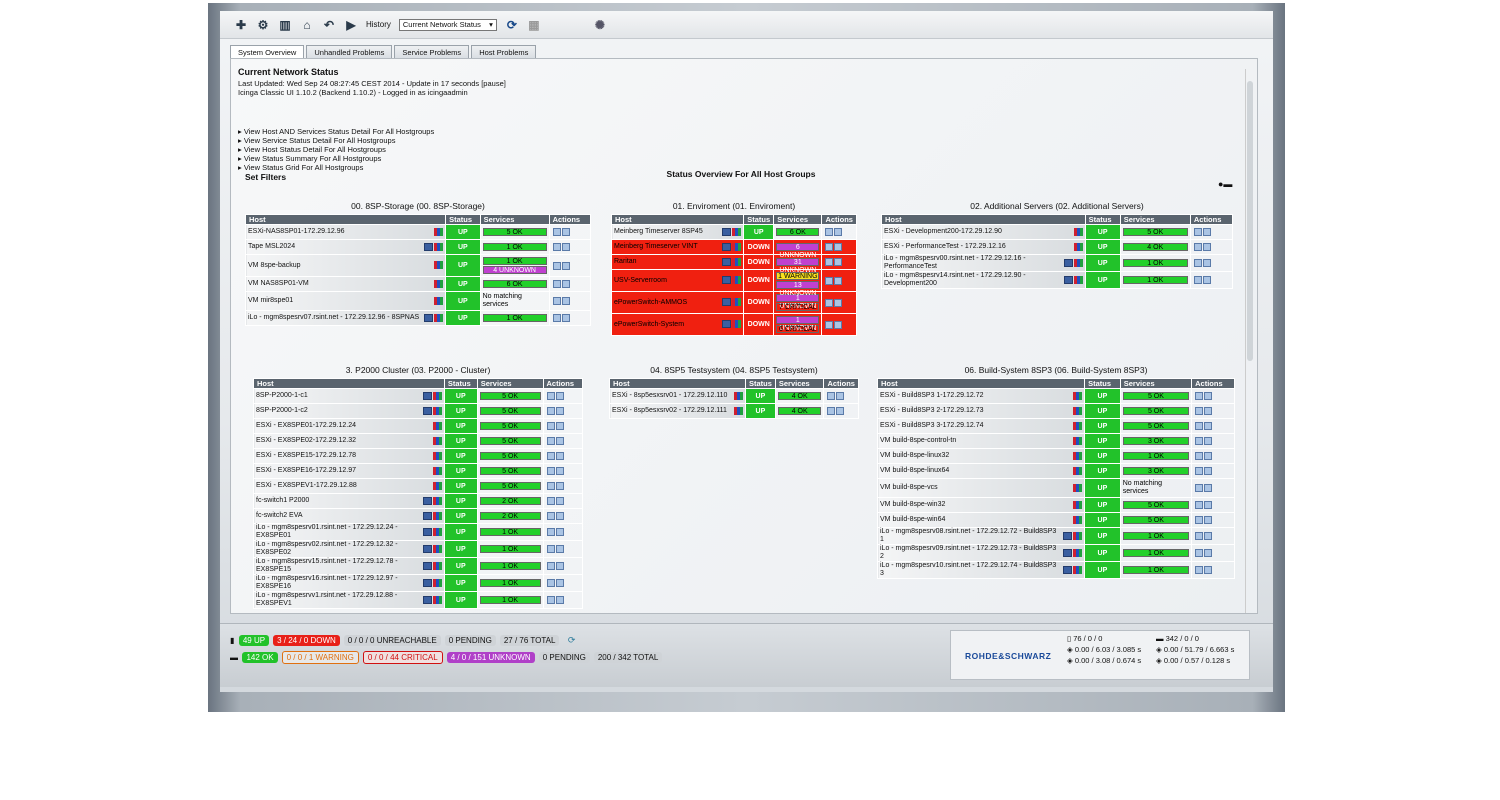 The width and height of the screenshot is (1500, 800). Describe the element at coordinates (260, 657) in the screenshot. I see `service-total-pill: 142 OK` at that location.